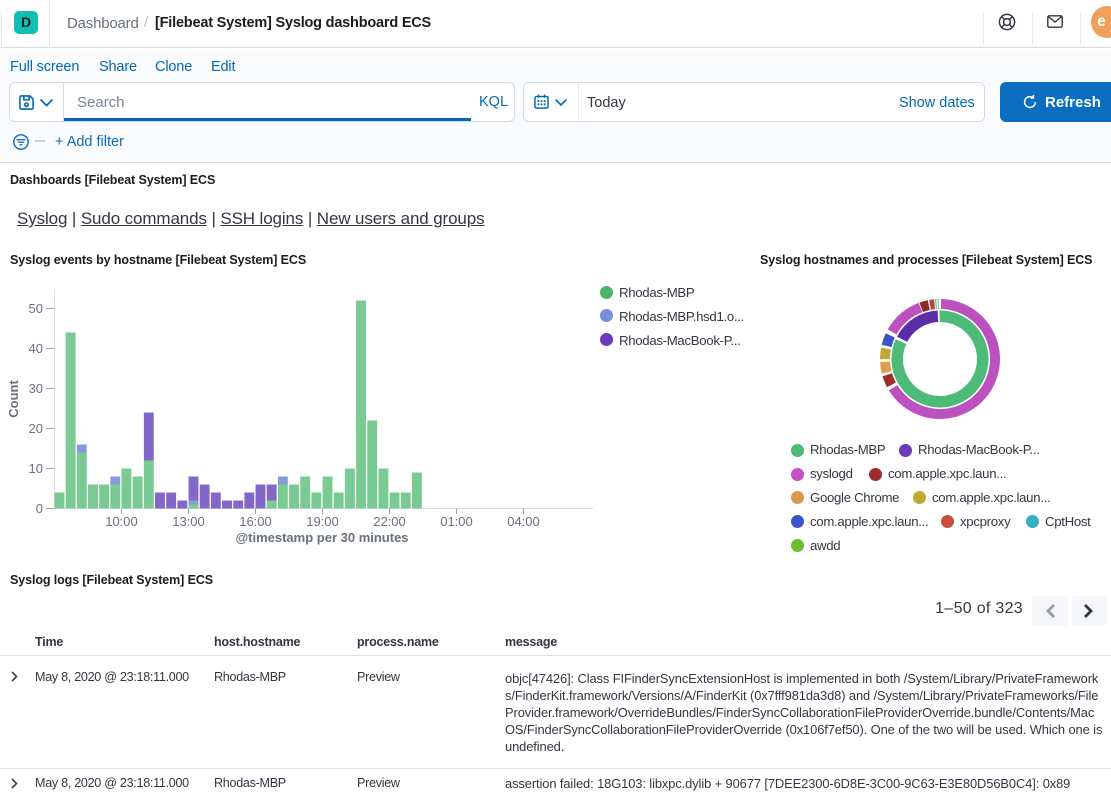  What do you see at coordinates (36, 388) in the screenshot?
I see `svg-text: 30` at bounding box center [36, 388].